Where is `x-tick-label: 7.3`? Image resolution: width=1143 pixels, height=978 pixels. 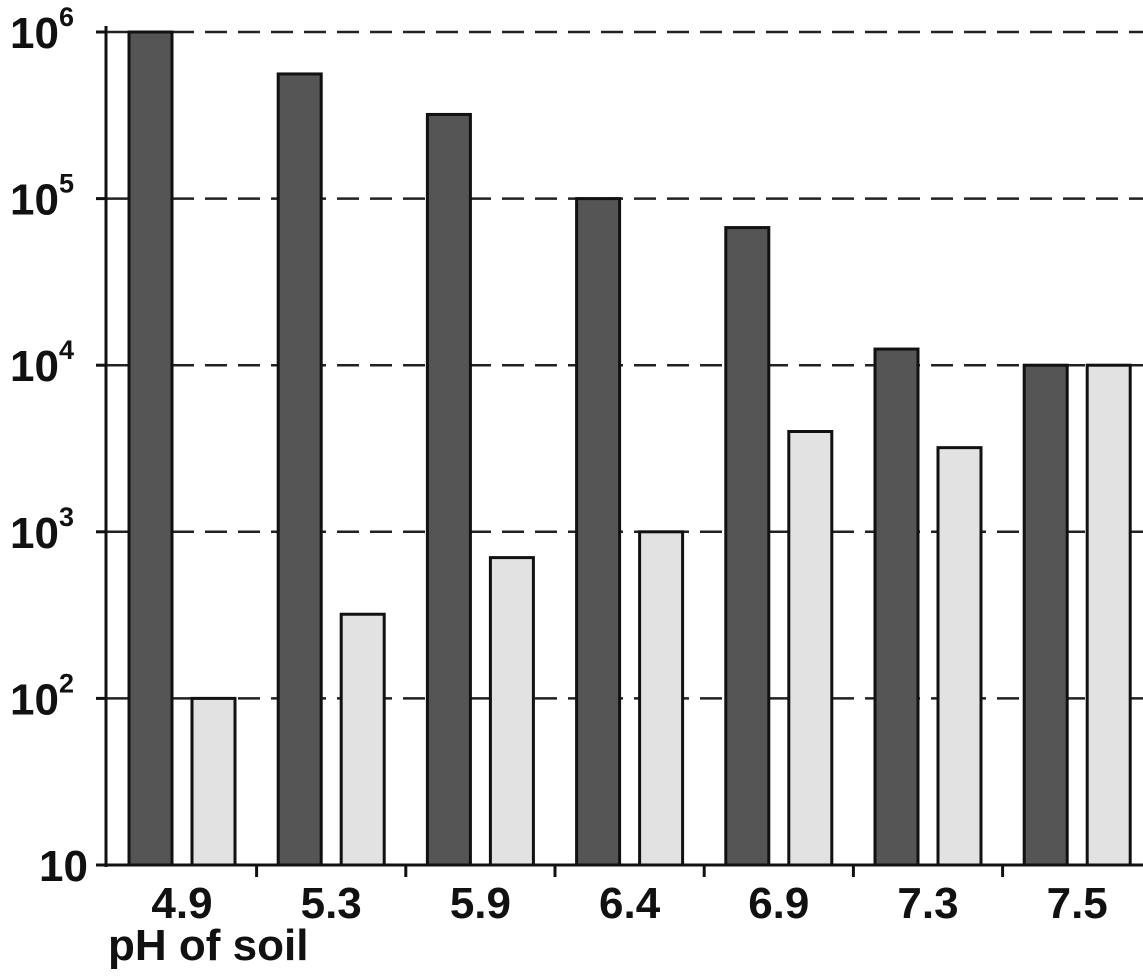 x-tick-label: 7.3 is located at coordinates (927, 903).